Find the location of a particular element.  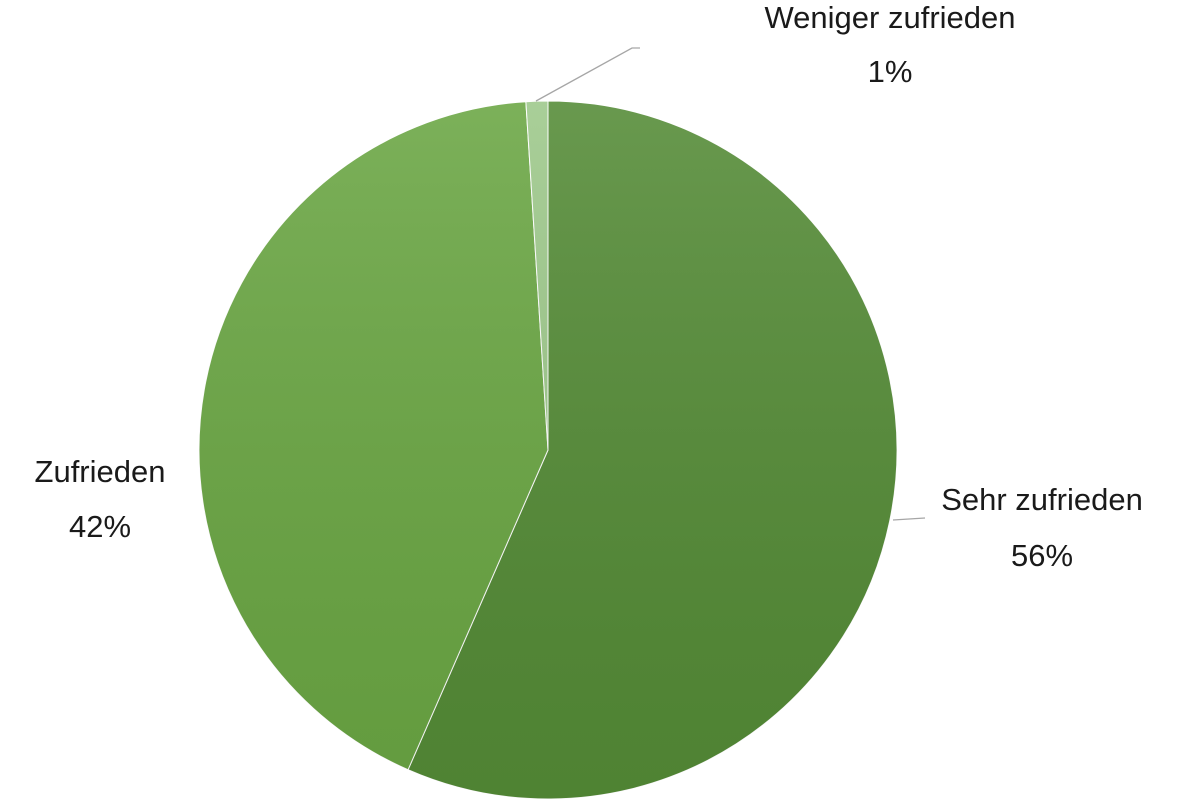

value-label: 42% is located at coordinates (100, 526).